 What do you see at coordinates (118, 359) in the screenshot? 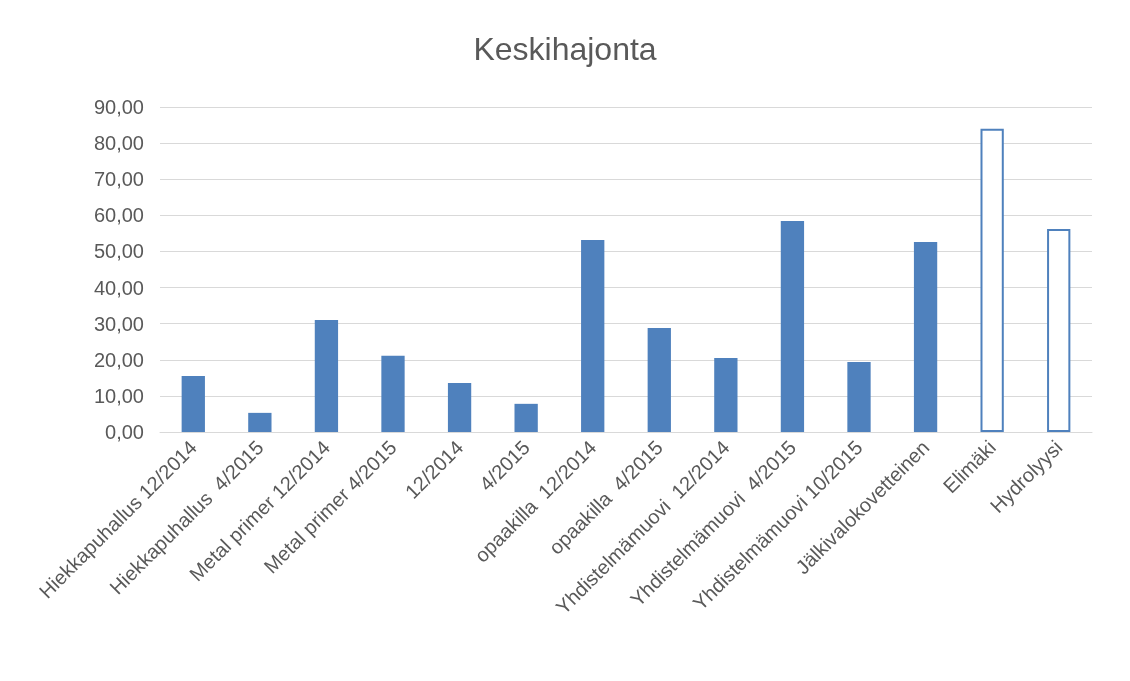
I see `y-tick-label: 20,00` at bounding box center [118, 359].